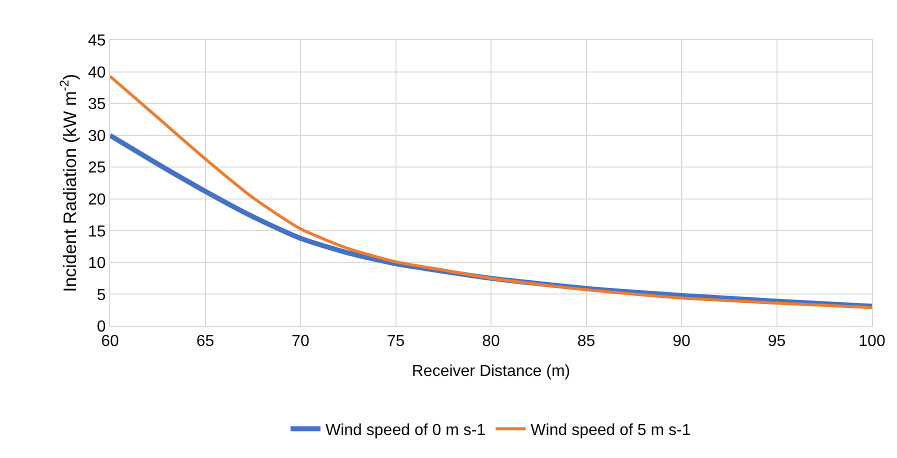 The width and height of the screenshot is (897, 458). What do you see at coordinates (97, 73) in the screenshot?
I see `y-tick-label: 40` at bounding box center [97, 73].